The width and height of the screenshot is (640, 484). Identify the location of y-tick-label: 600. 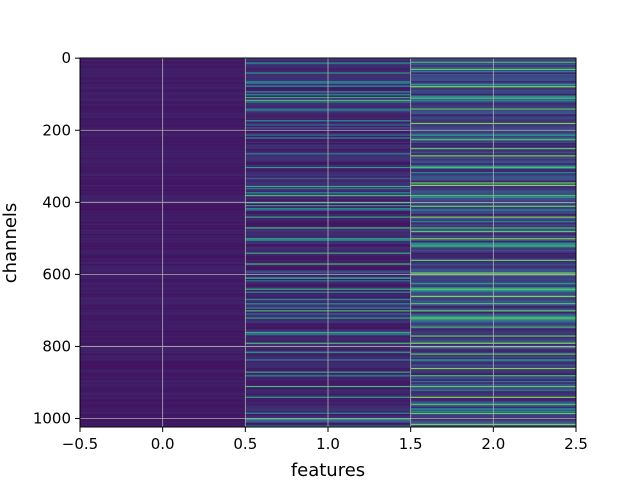
(56, 274).